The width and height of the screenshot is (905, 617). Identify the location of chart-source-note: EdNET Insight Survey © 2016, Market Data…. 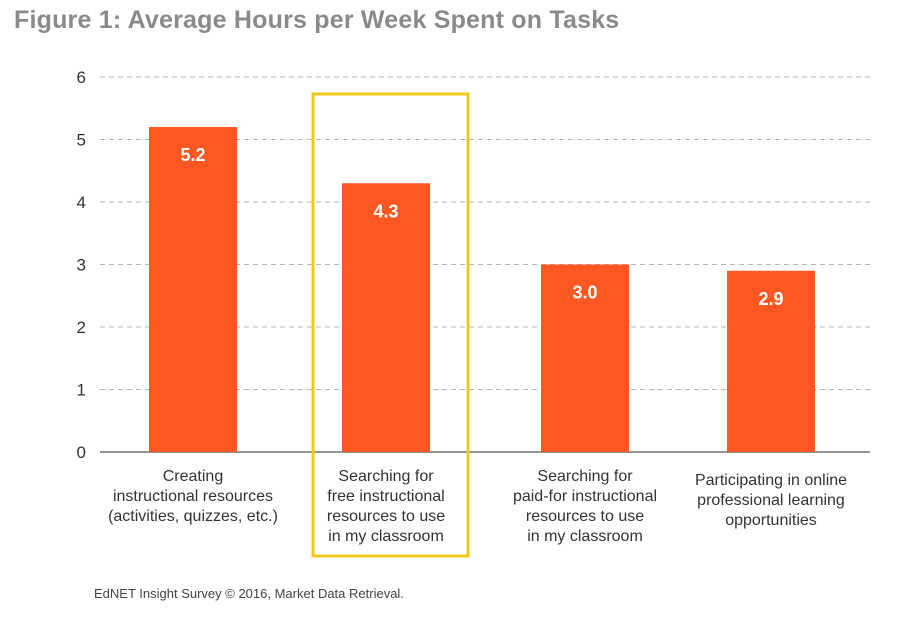
(249, 593).